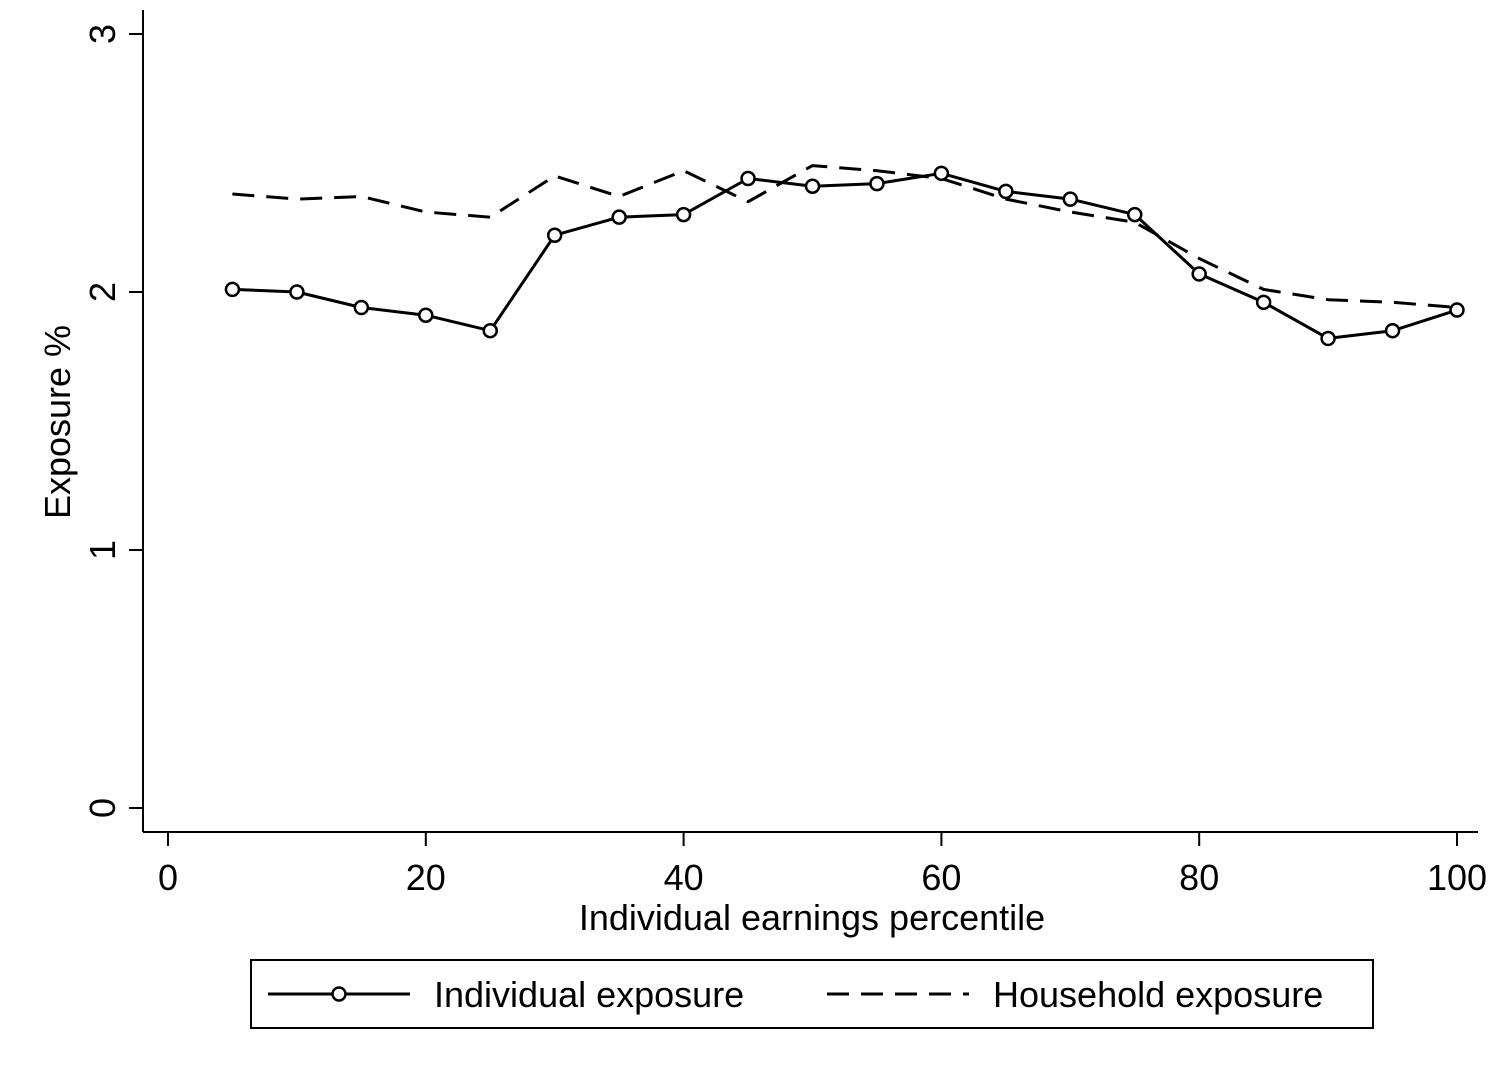 Image resolution: width=1512 pixels, height=1066 pixels. What do you see at coordinates (589, 994) in the screenshot?
I see `legend-label-individual: Individual exposure` at bounding box center [589, 994].